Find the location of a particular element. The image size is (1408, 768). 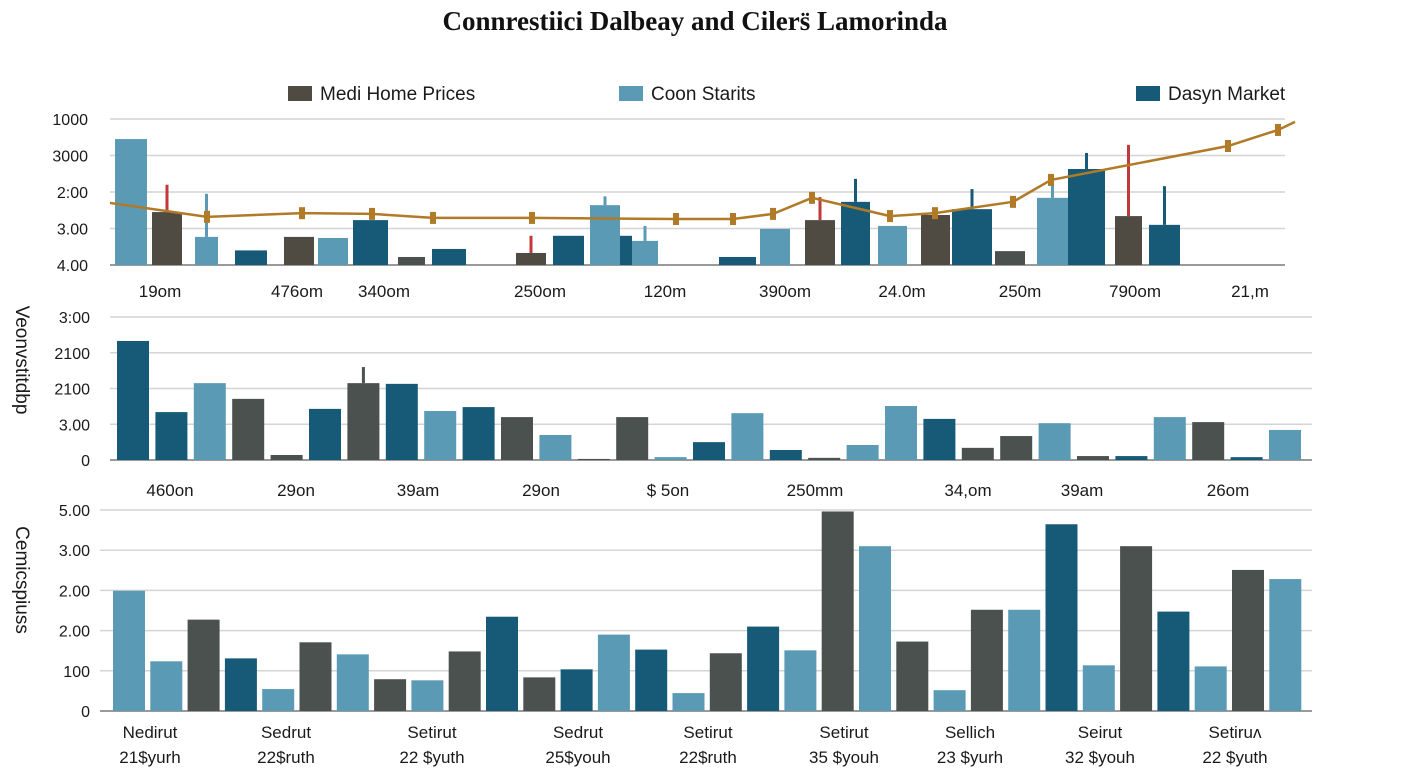

x-tick-label: 250mm is located at coordinates (815, 490).